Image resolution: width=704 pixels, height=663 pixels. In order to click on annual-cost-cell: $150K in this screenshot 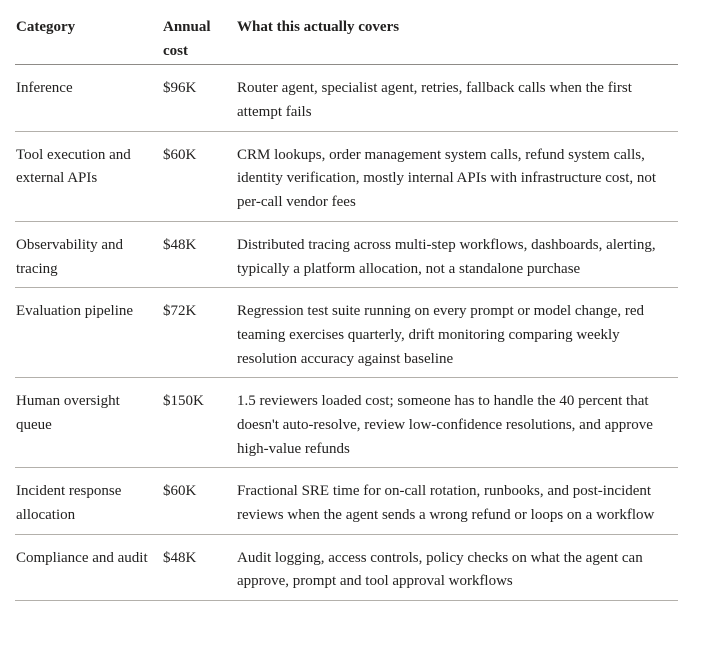, I will do `click(199, 423)`.